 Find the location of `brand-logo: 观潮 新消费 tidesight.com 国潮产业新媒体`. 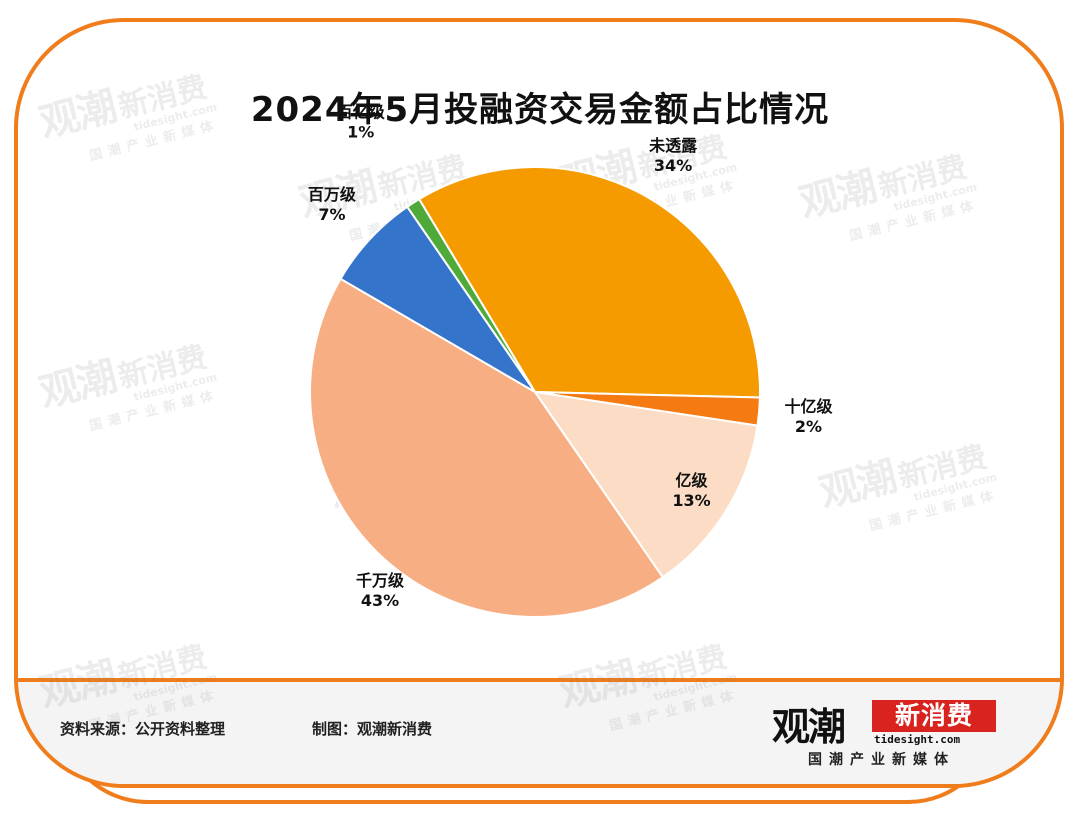

brand-logo: 观潮 新消费 tidesight.com 国潮产业新媒体 is located at coordinates (885, 735).